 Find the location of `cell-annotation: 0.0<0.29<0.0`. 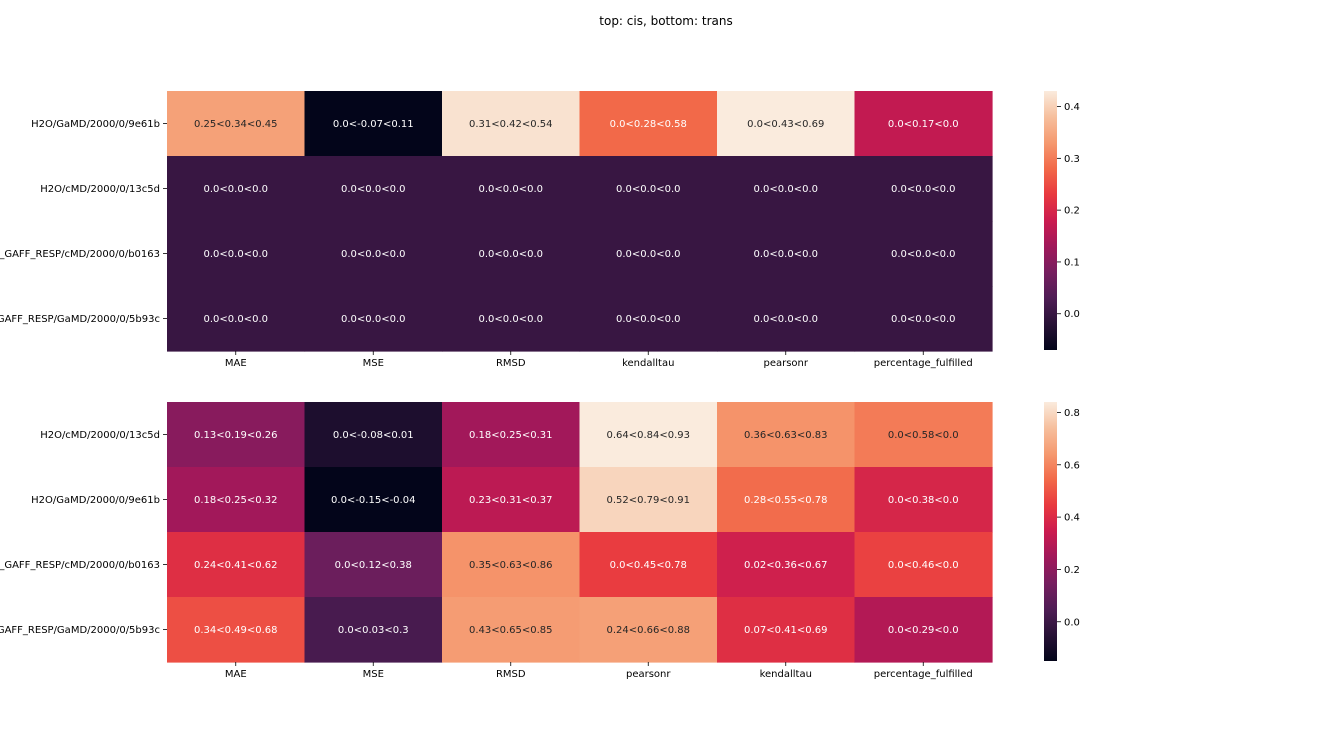

cell-annotation: 0.0<0.29<0.0 is located at coordinates (923, 630).